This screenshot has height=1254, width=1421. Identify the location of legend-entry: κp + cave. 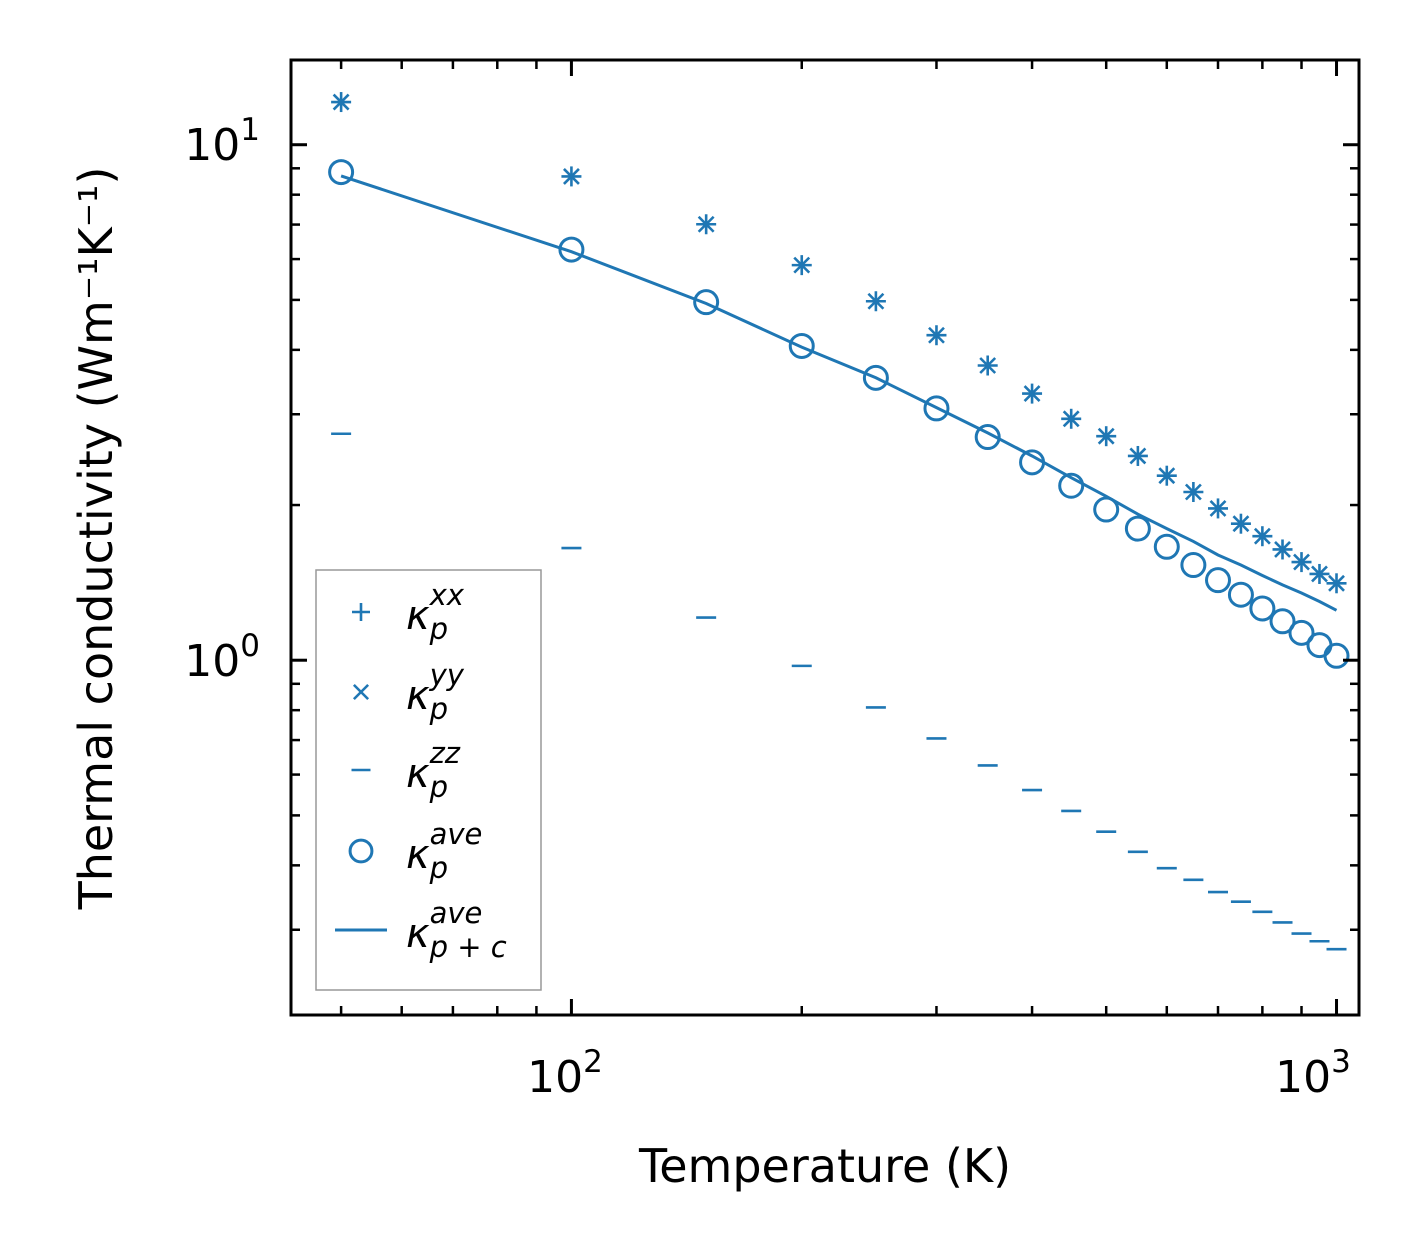
(421, 930).